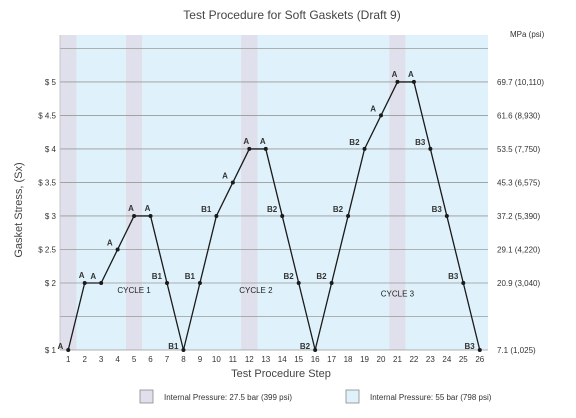  Describe the element at coordinates (315, 359) in the screenshot. I see `x-tick-label: 16` at that location.